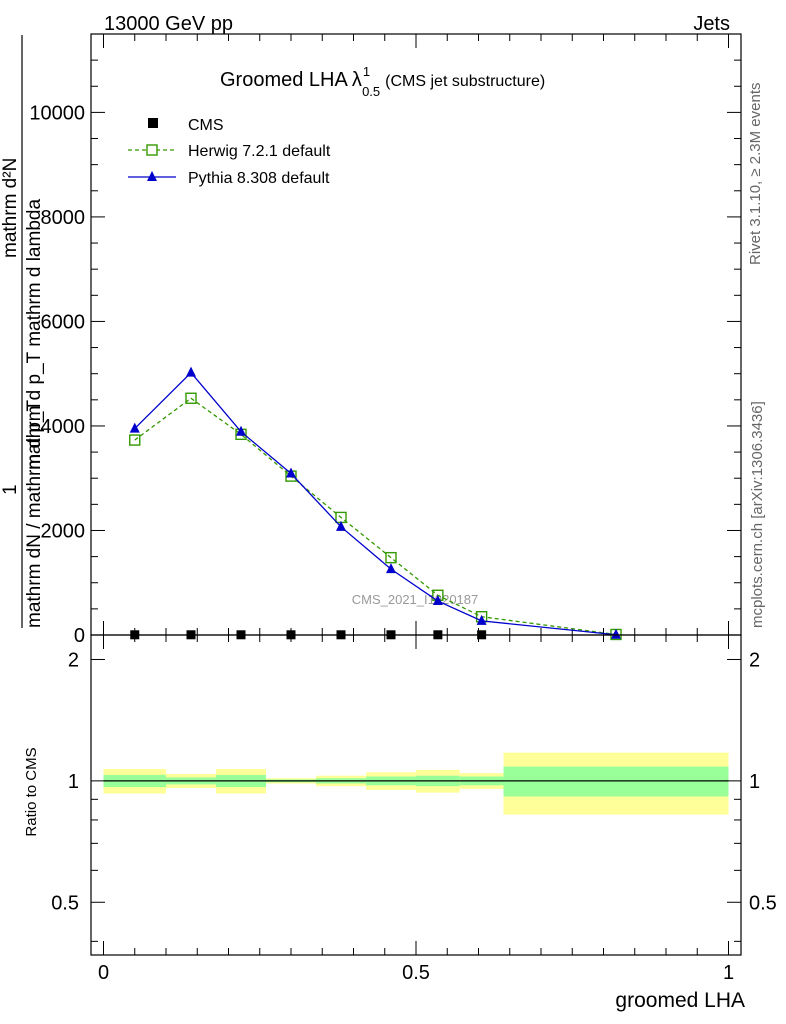 This screenshot has width=786, height=1024. What do you see at coordinates (757, 514) in the screenshot?
I see `mcplots-label: mcplots.cern.ch [arXiv:1306.3436]` at bounding box center [757, 514].